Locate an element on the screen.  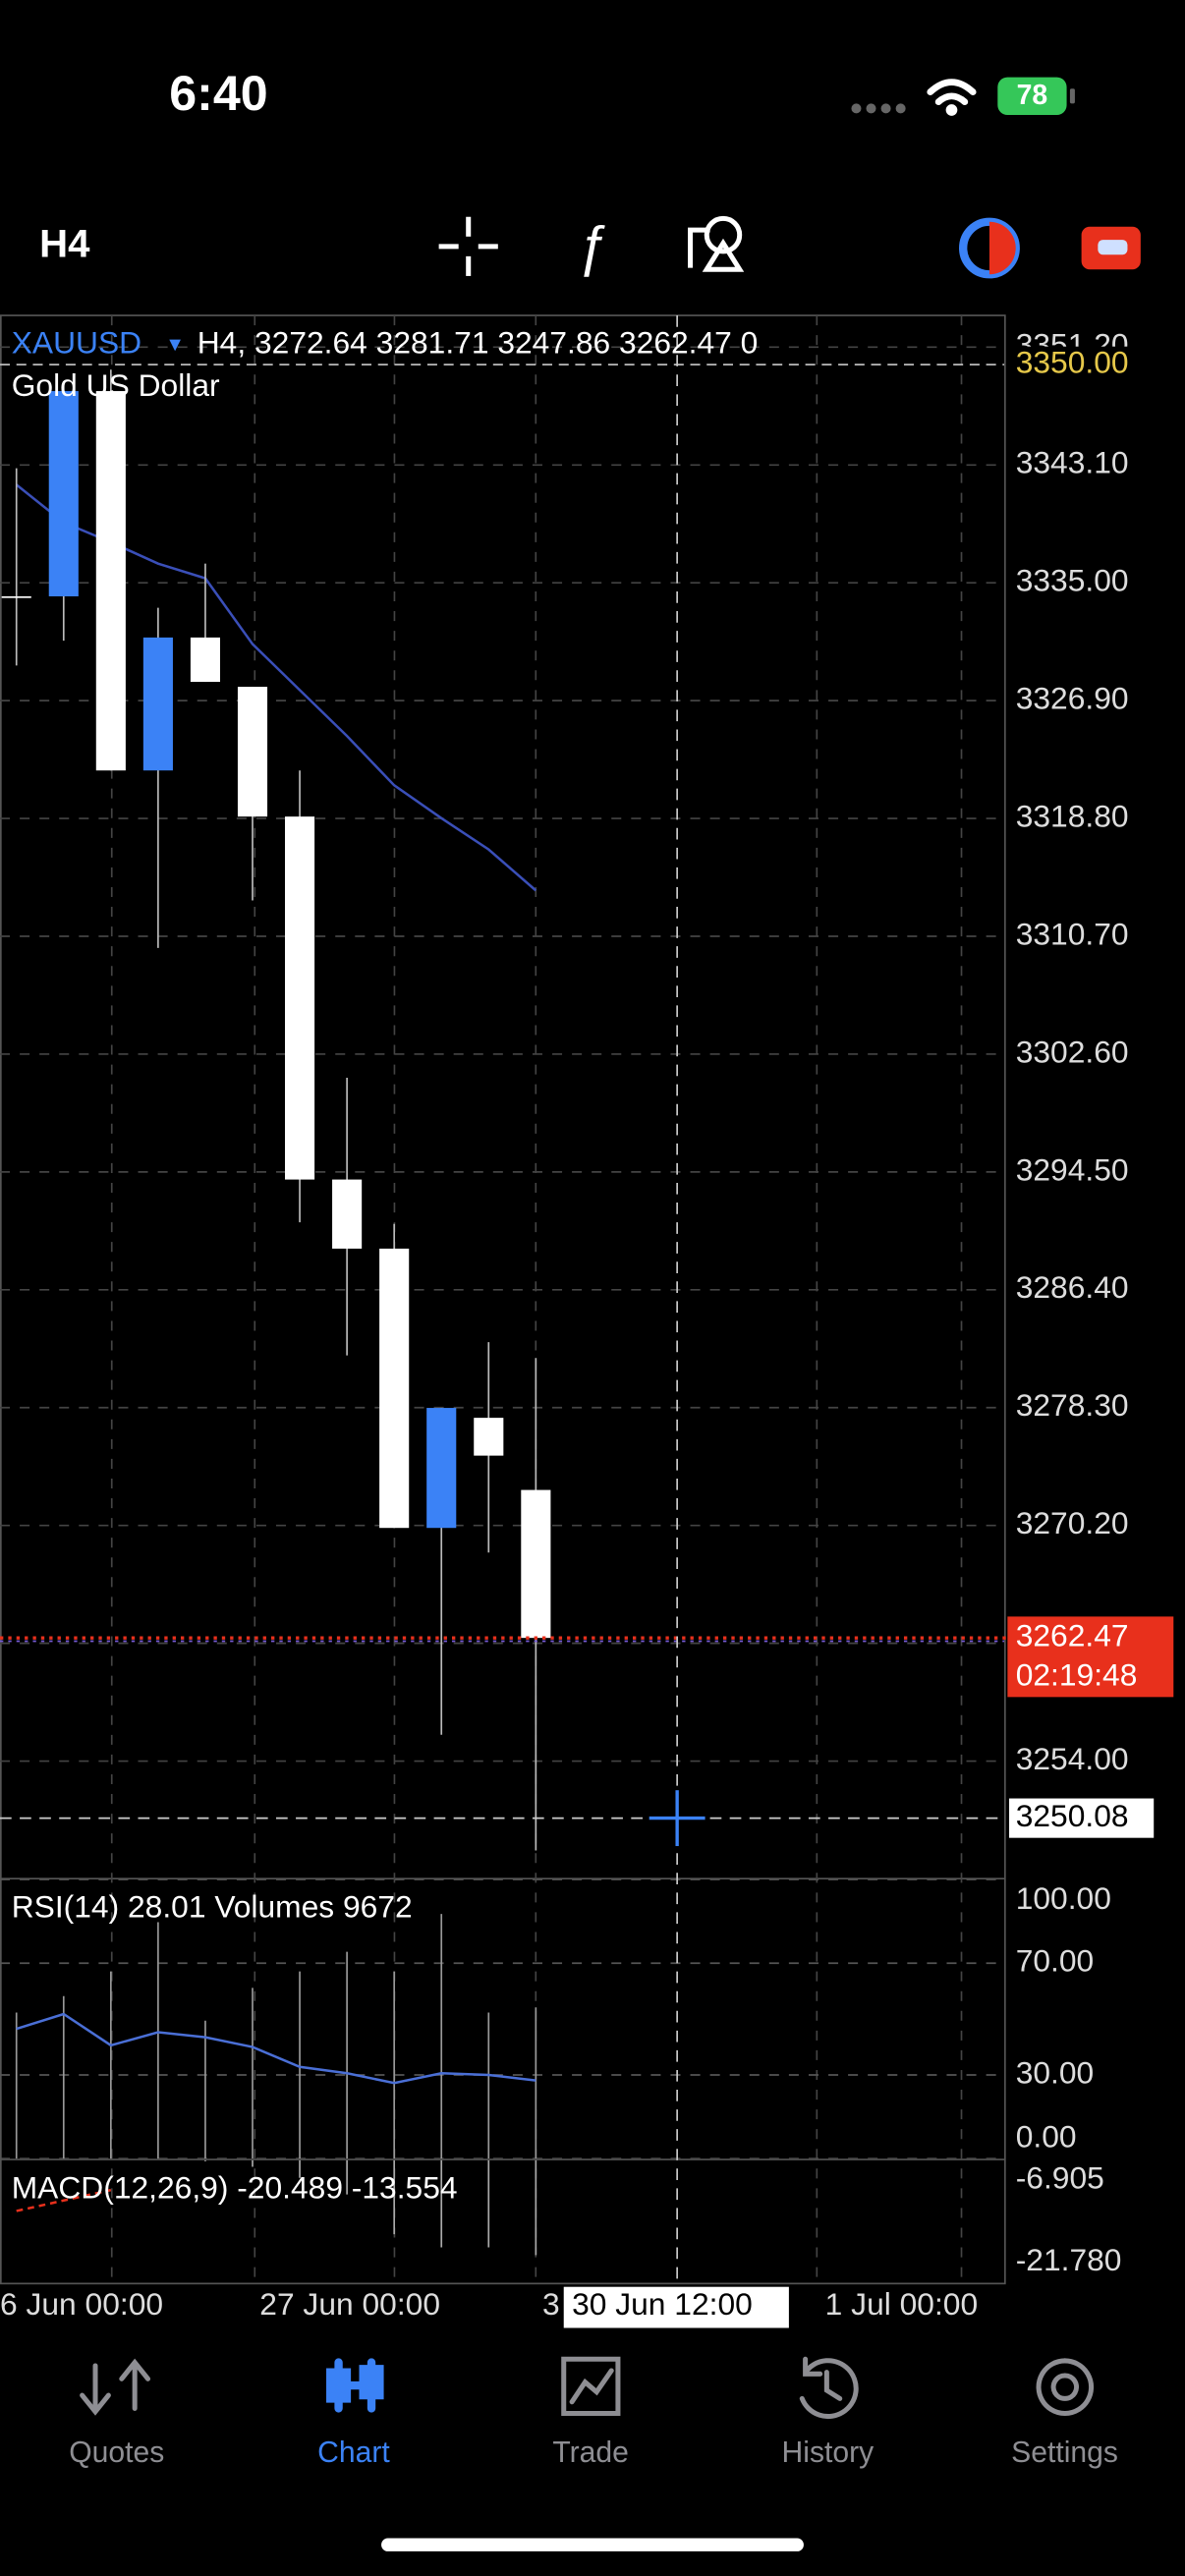
bid-price-label: 3262.47 is located at coordinates (1072, 1635).